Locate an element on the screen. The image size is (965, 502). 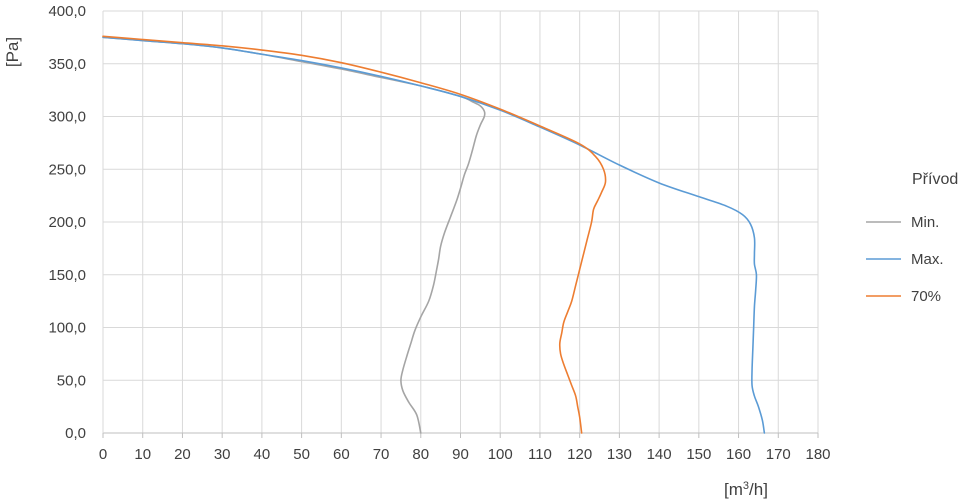
y-tick-label: 200,0 is located at coordinates (67, 222).